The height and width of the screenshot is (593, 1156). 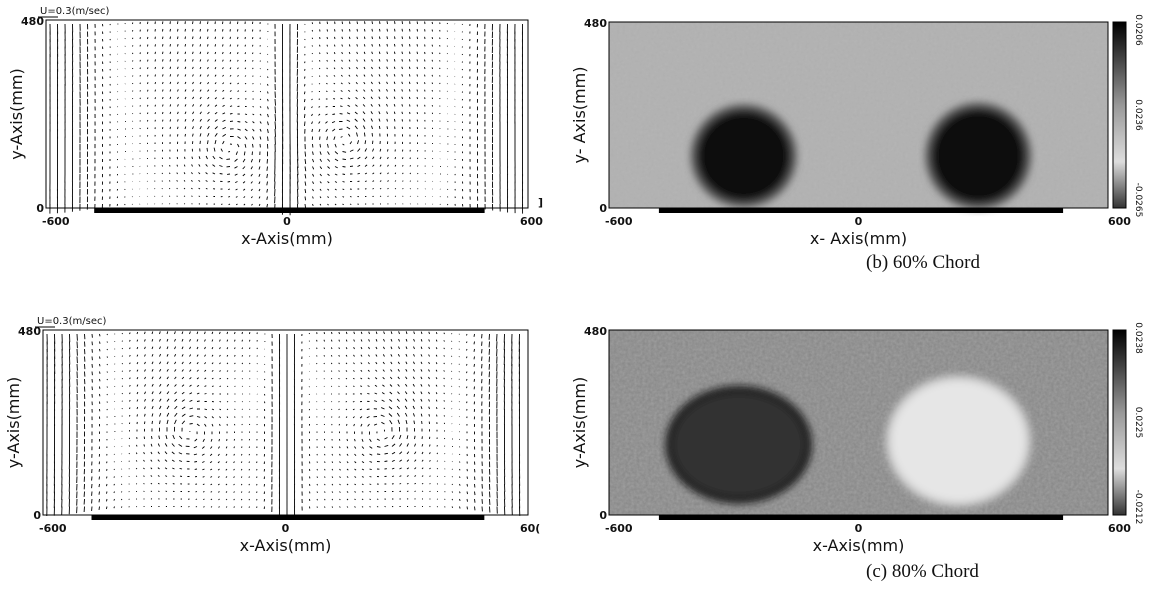 I want to click on x-axis-label: x- Axis(mm), so click(x=858, y=238).